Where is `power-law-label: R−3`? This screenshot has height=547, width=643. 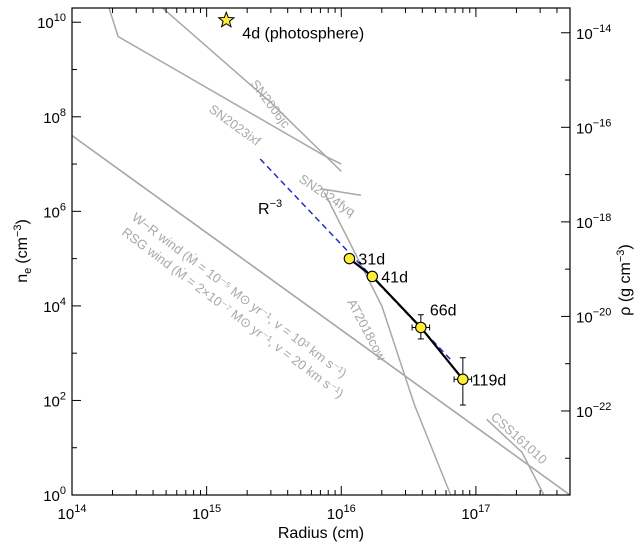 power-law-label: R−3 is located at coordinates (270, 208).